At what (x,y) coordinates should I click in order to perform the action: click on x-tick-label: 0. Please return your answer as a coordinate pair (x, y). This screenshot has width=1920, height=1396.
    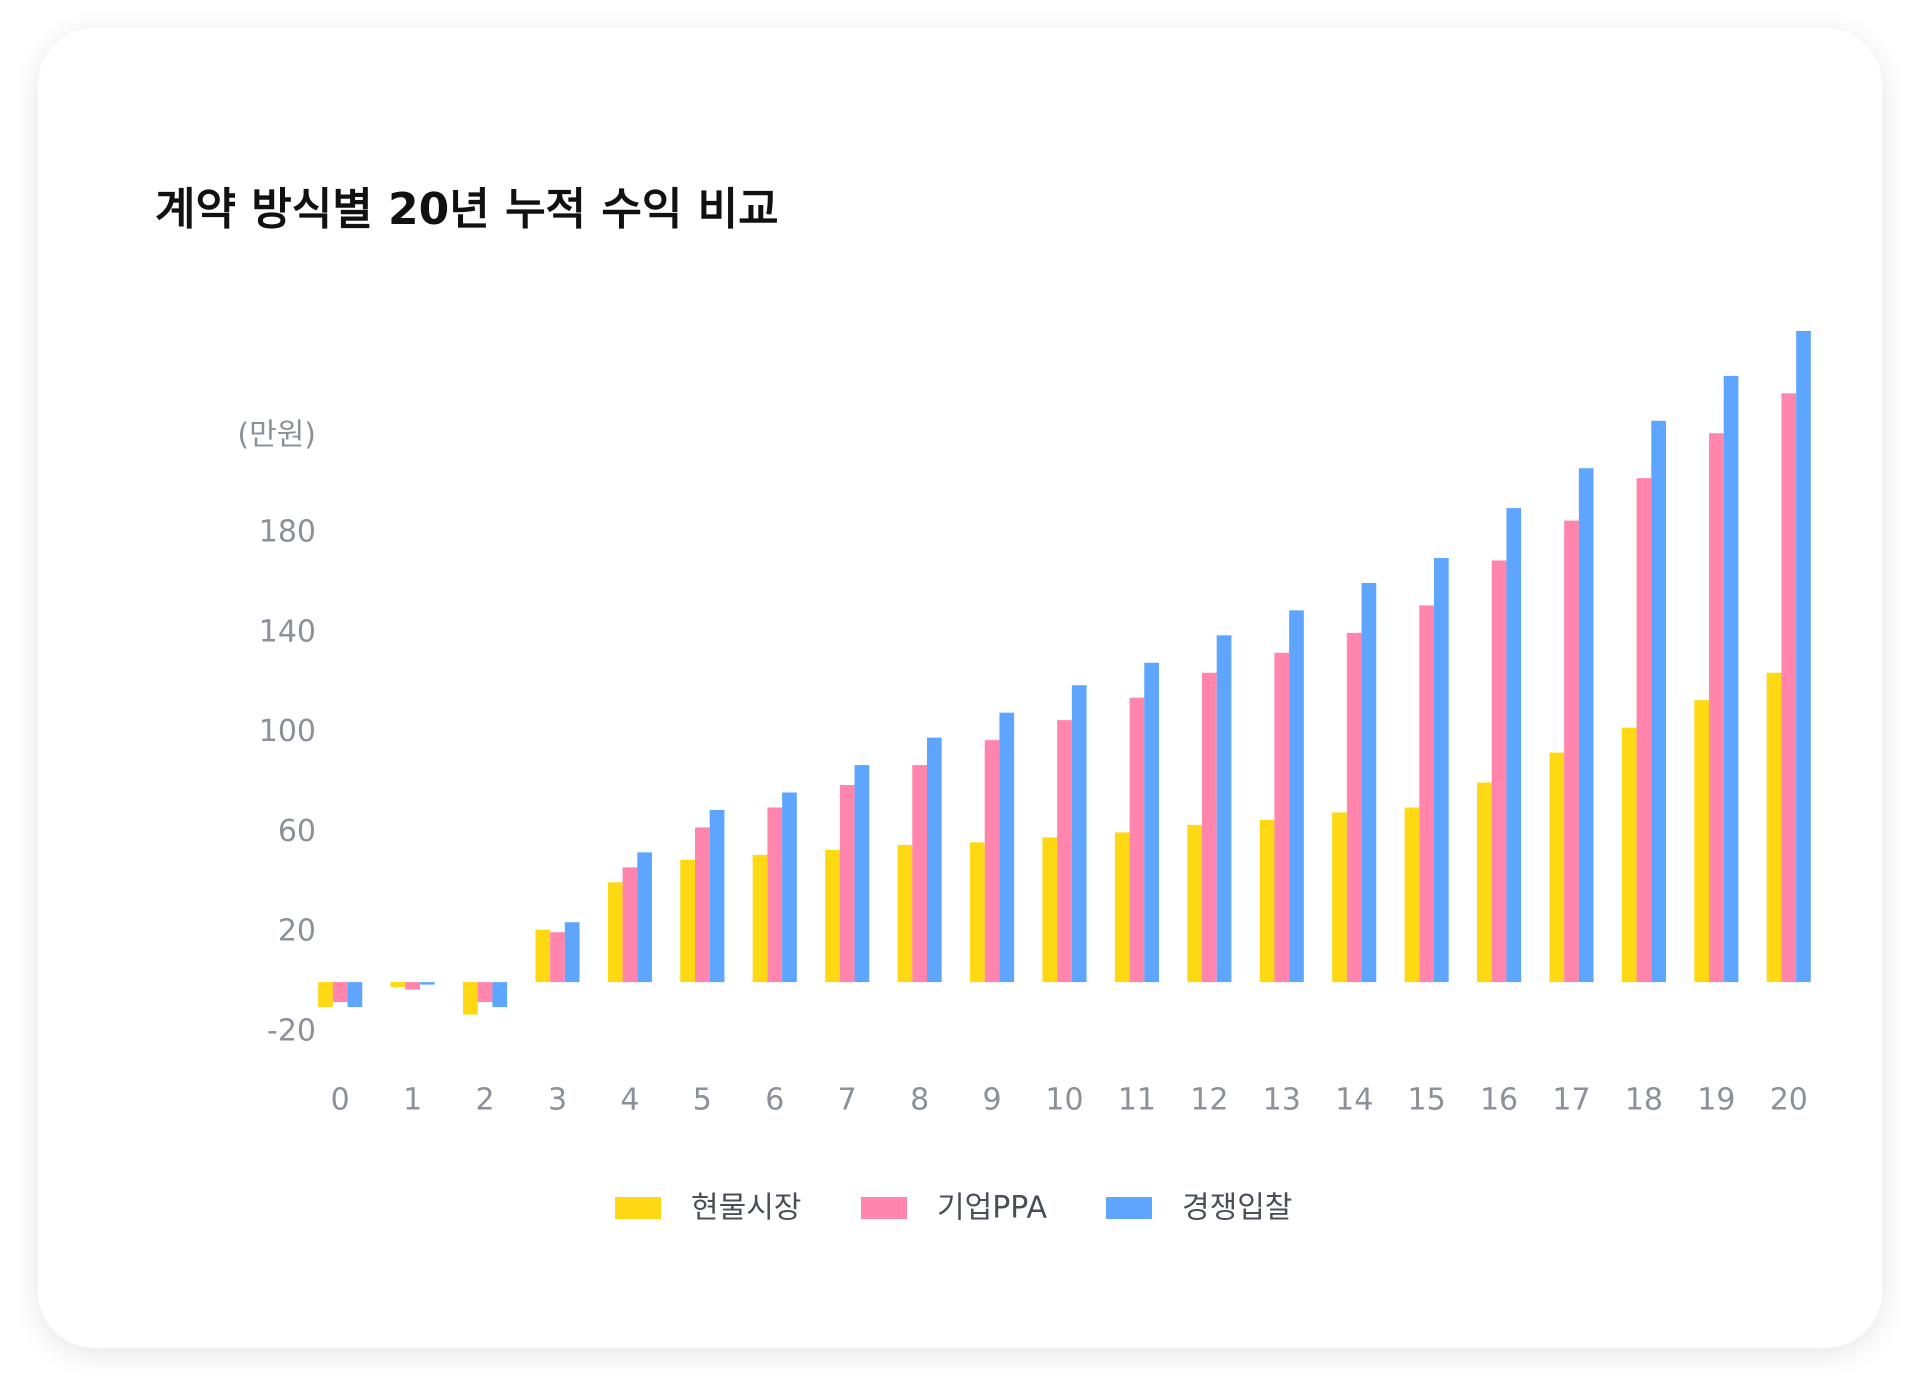
    Looking at the image, I should click on (340, 1100).